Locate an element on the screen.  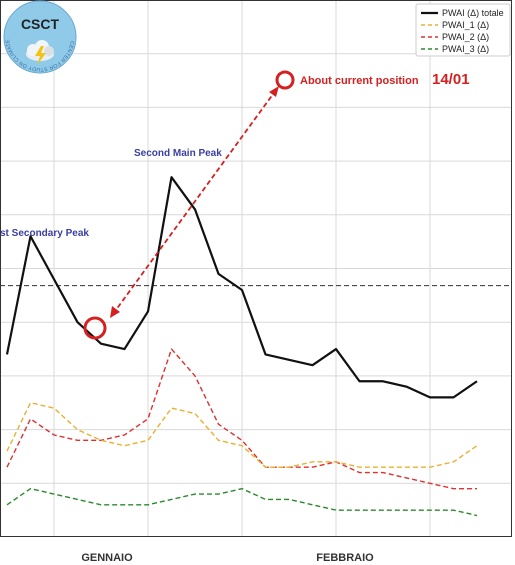
legend-label-pwai2: PWAI_2 (Δ) is located at coordinates (465, 37).